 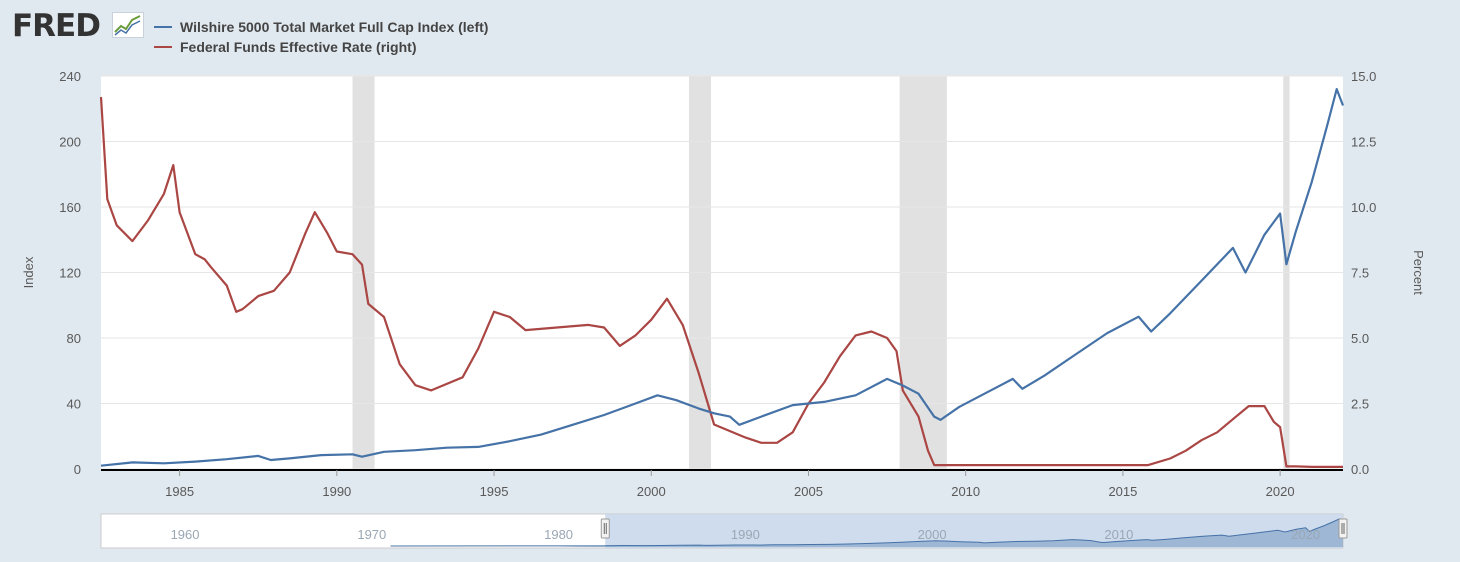 I want to click on x-tick-label: 2010, so click(x=965, y=491).